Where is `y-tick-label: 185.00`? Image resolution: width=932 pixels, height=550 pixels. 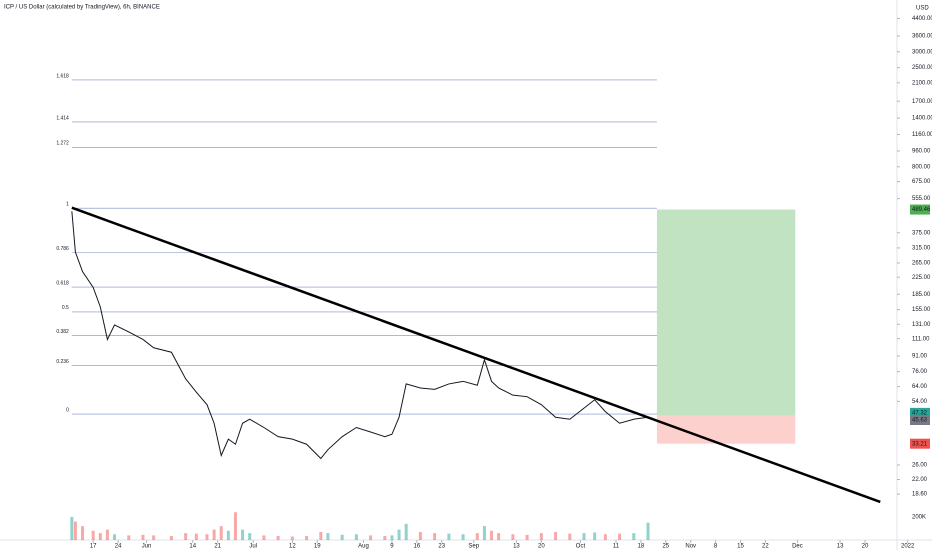
y-tick-label: 185.00 is located at coordinates (921, 295).